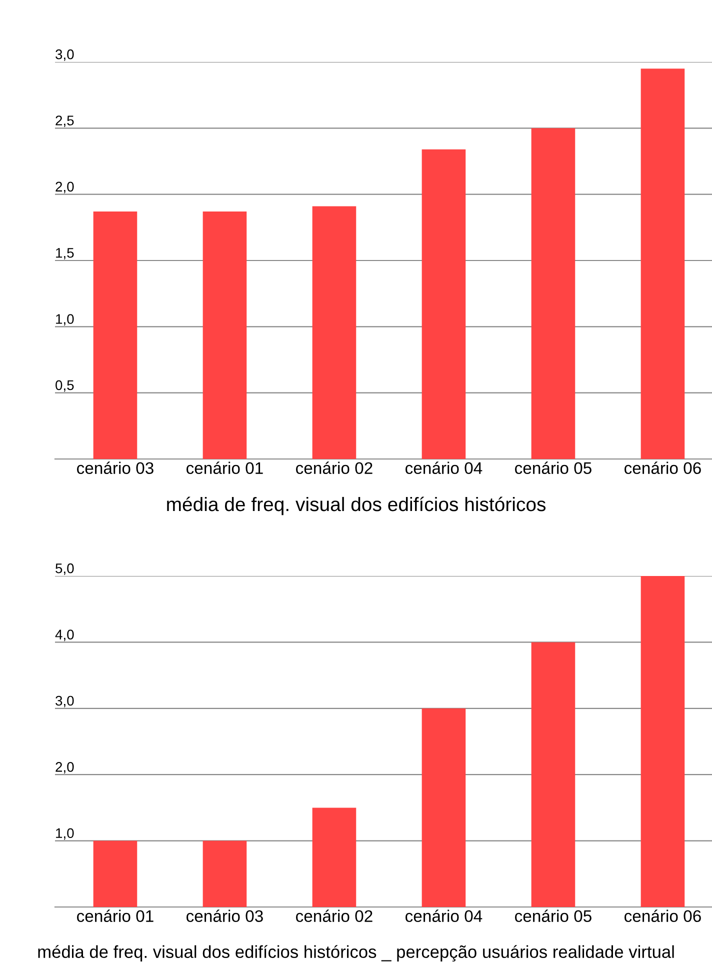 This screenshot has width=712, height=974. Describe the element at coordinates (356, 506) in the screenshot. I see `x-axis-title: média de freq. visual dos edifícios históricos` at that location.